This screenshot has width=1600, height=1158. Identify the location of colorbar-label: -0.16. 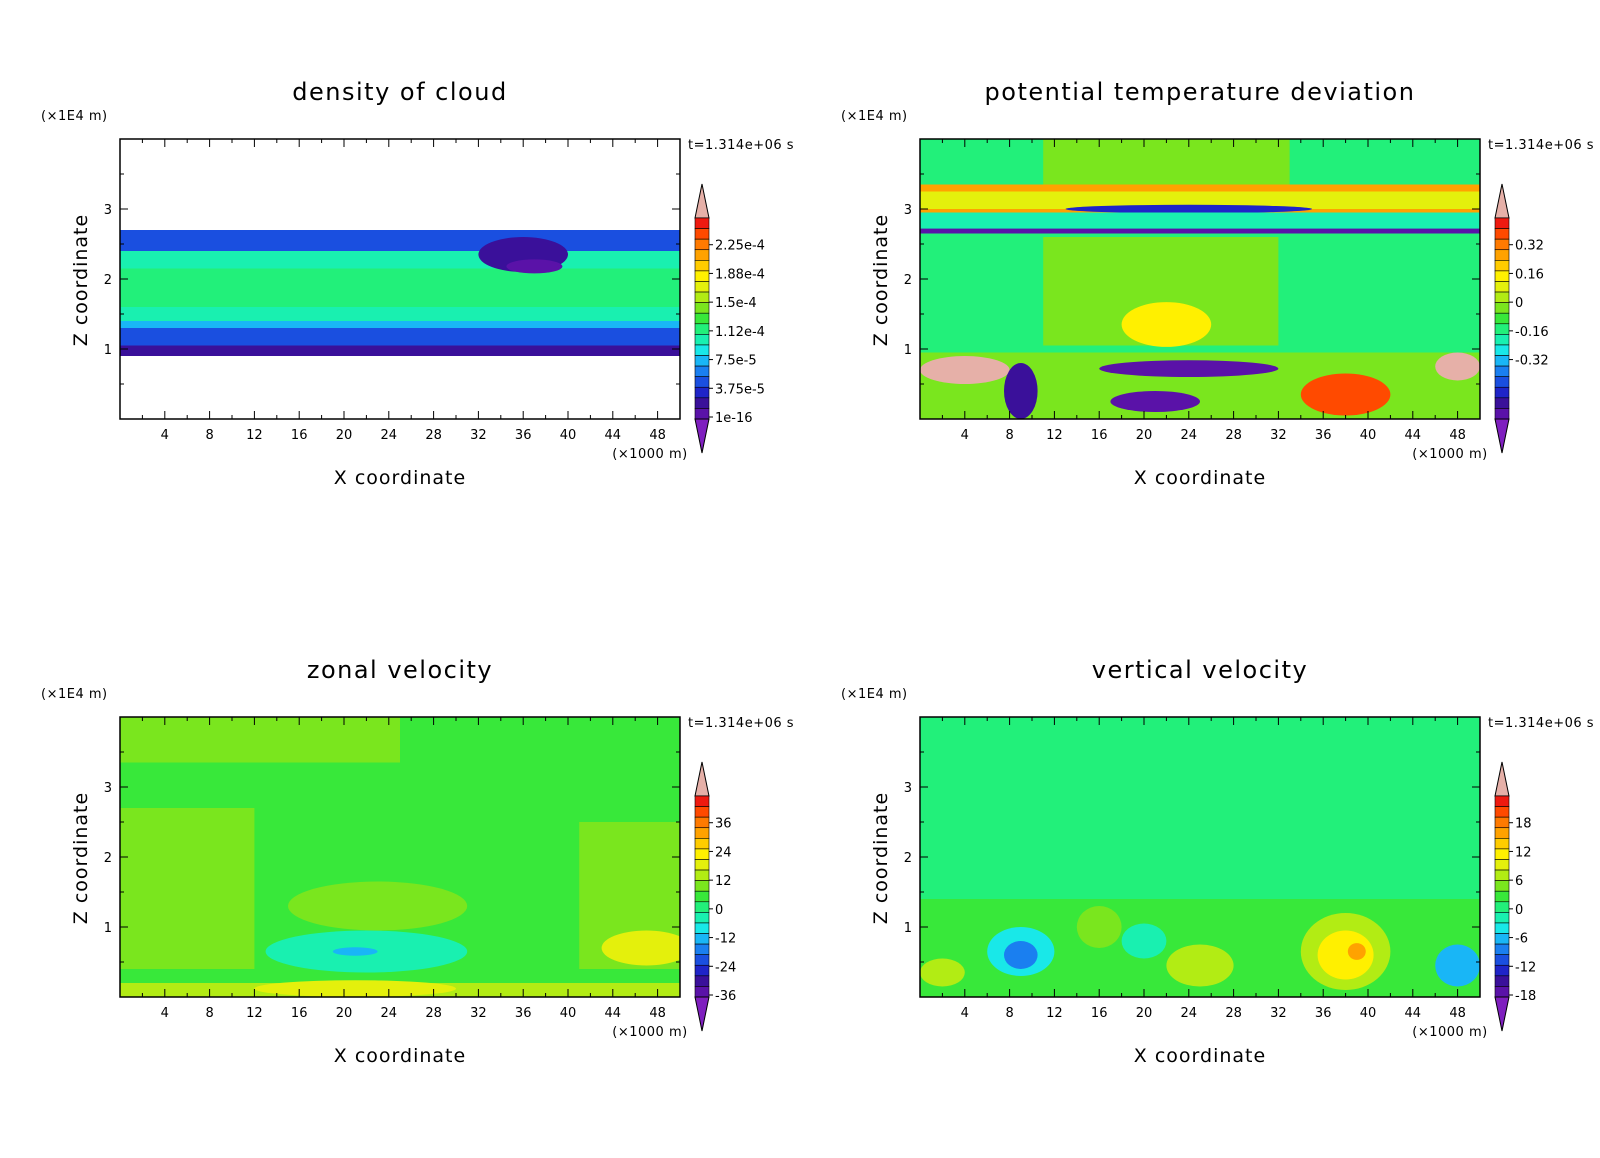
(1532, 332).